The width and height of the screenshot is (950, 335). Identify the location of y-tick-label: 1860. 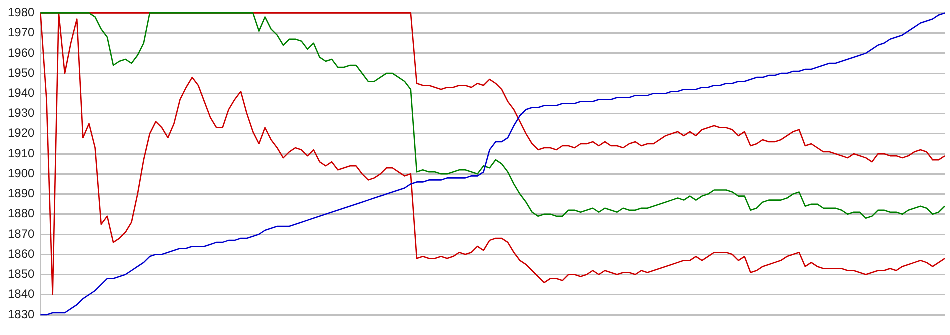
(22, 253).